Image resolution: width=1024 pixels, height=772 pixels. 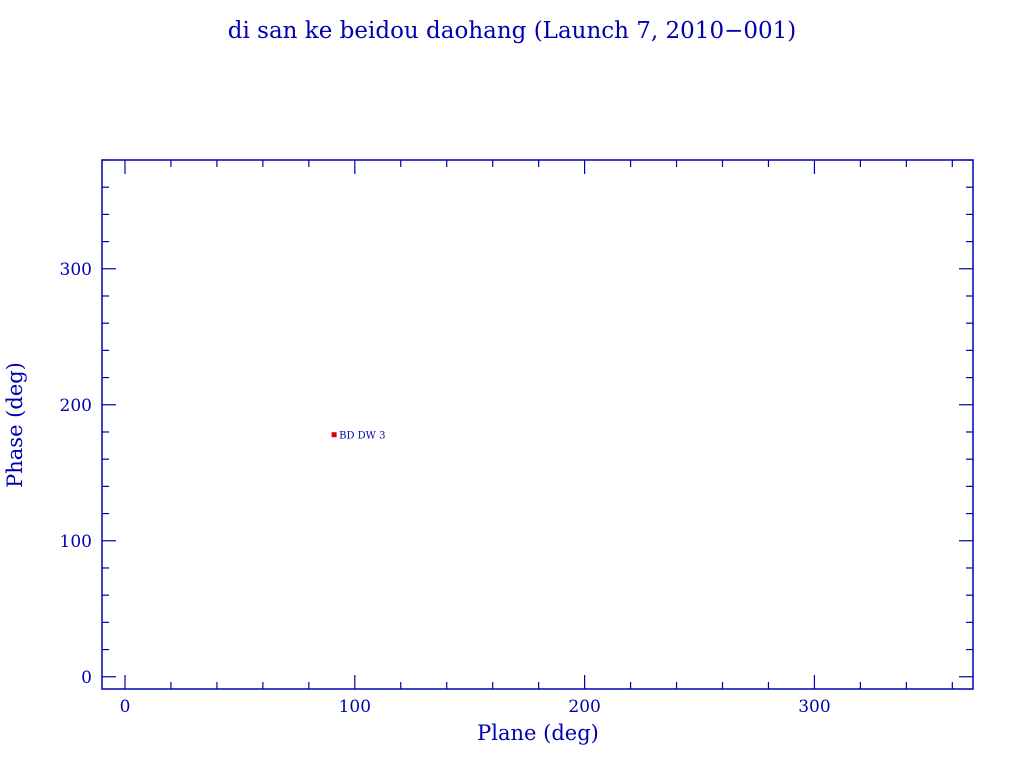 What do you see at coordinates (362, 436) in the screenshot?
I see `data-point-label: BD DW 3` at bounding box center [362, 436].